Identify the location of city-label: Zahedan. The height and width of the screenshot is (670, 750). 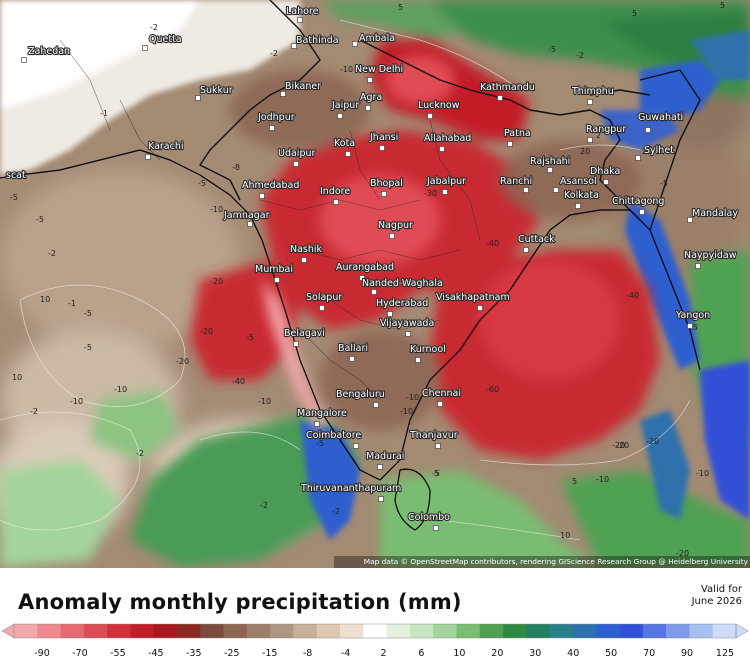
(49, 51).